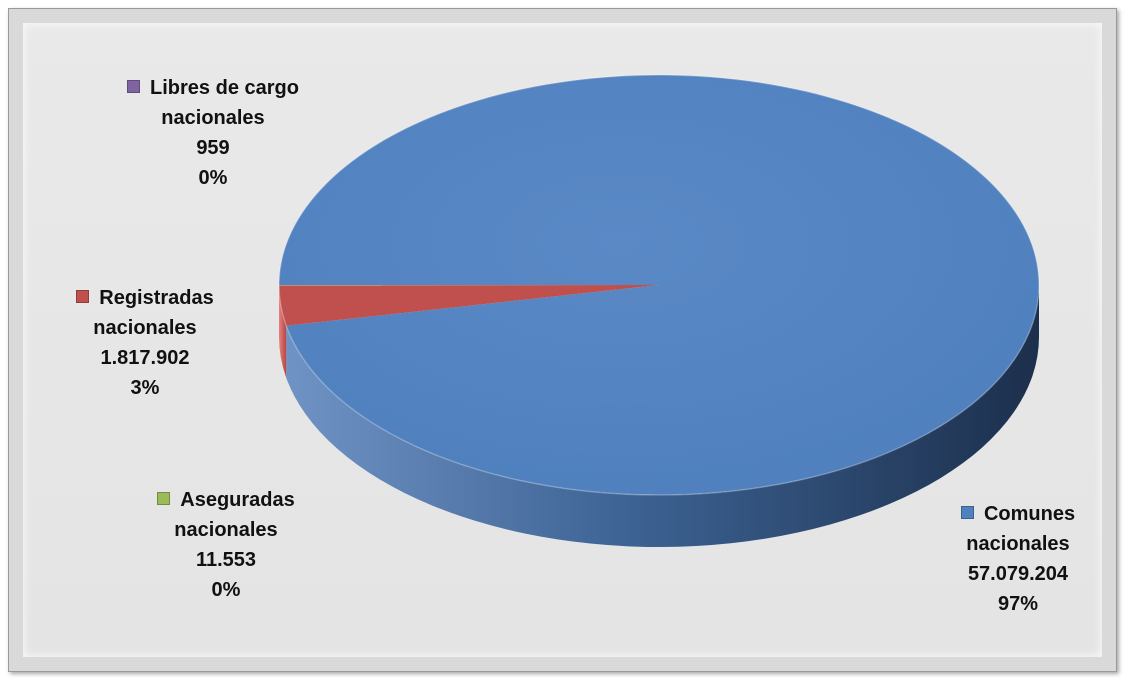 The image size is (1129, 682). I want to click on comunes-value: 57.079.204, so click(1018, 574).